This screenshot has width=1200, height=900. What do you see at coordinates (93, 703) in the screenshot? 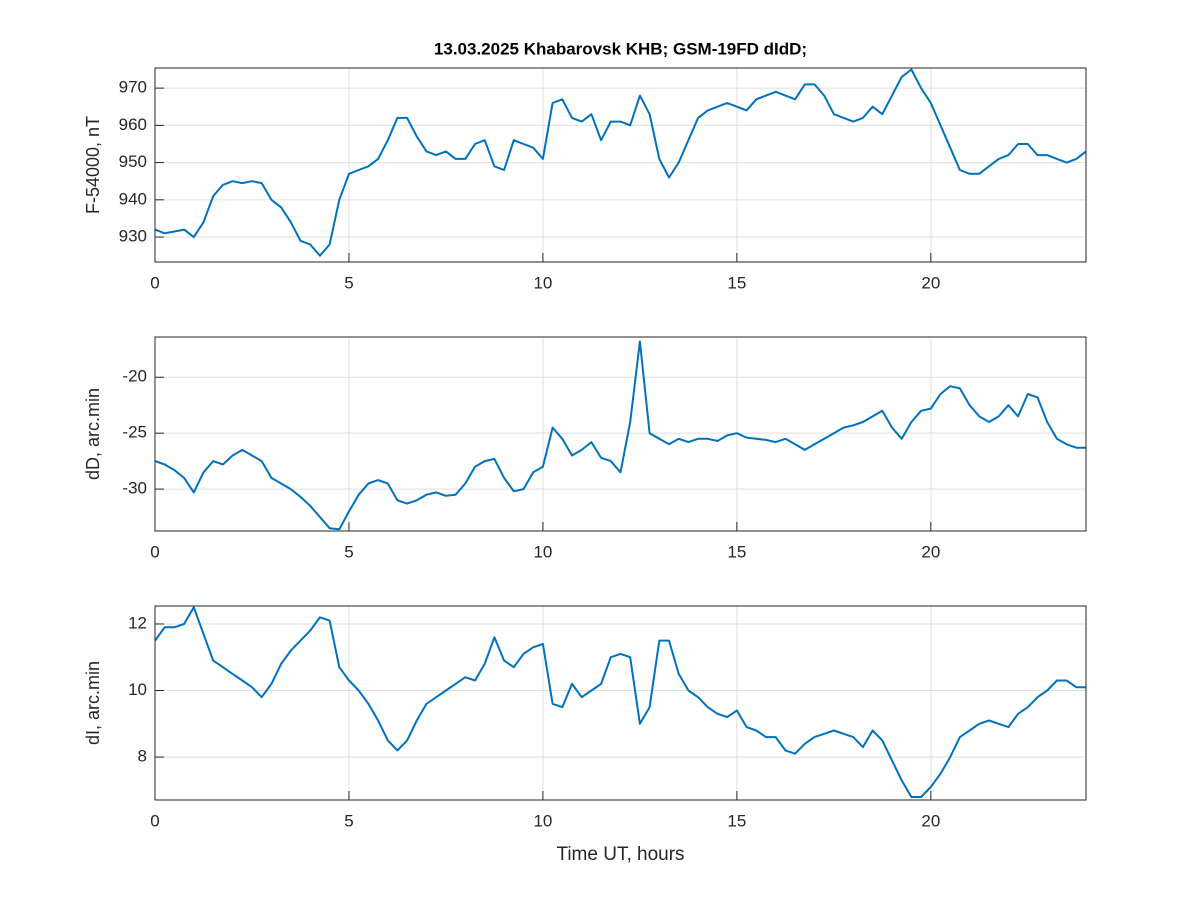
I see `y-axis-label: dI, arc.min` at bounding box center [93, 703].